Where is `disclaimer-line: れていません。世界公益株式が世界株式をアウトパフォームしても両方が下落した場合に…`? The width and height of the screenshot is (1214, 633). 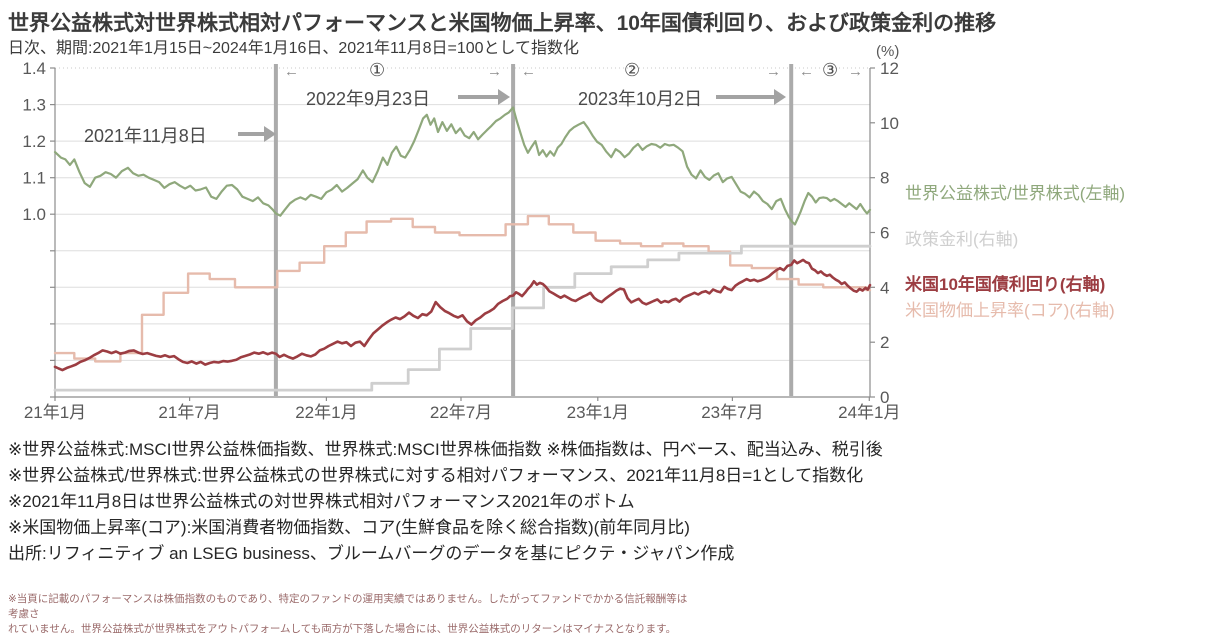 disclaimer-line: れていません。世界公益株式が世界株式をアウトパフォームしても両方が下落した場合に… is located at coordinates (342, 628).